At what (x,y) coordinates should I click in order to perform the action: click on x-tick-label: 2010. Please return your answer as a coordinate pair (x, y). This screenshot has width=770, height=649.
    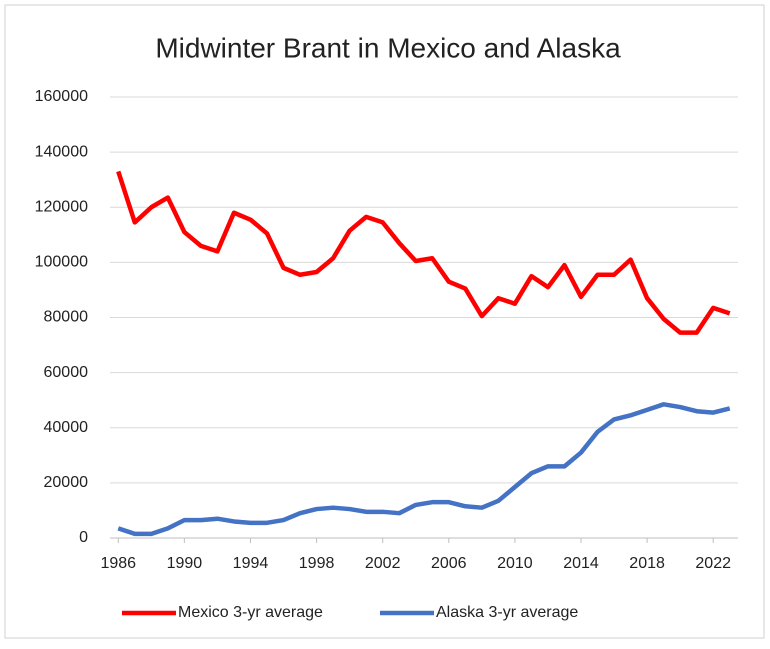
    Looking at the image, I should click on (515, 563).